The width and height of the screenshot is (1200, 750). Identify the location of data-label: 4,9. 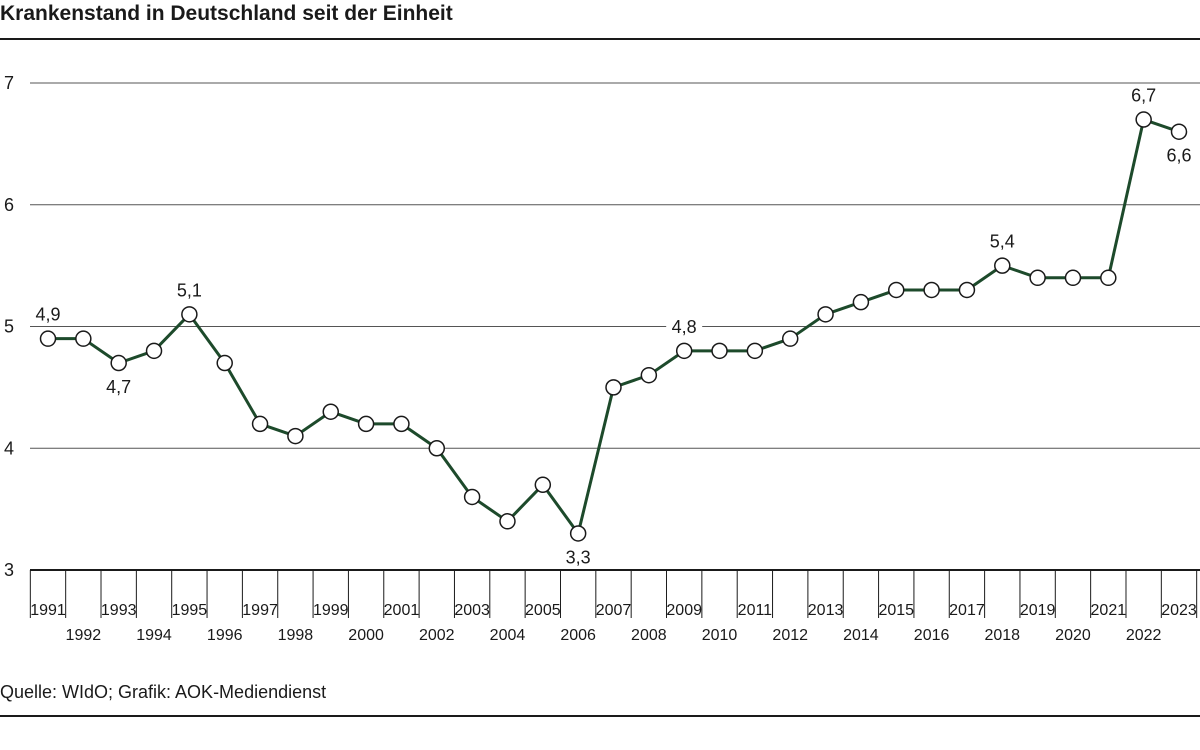
(47, 315).